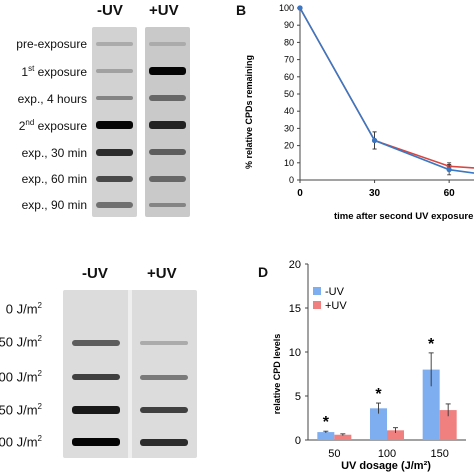 This screenshot has width=474, height=474. What do you see at coordinates (52, 99) in the screenshot?
I see `panel-a-row-label: exp., 4 hours` at bounding box center [52, 99].